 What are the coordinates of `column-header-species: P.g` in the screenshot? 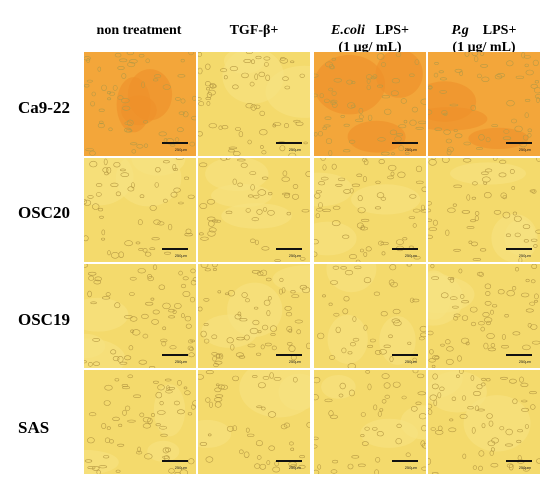 It's located at (460, 30).